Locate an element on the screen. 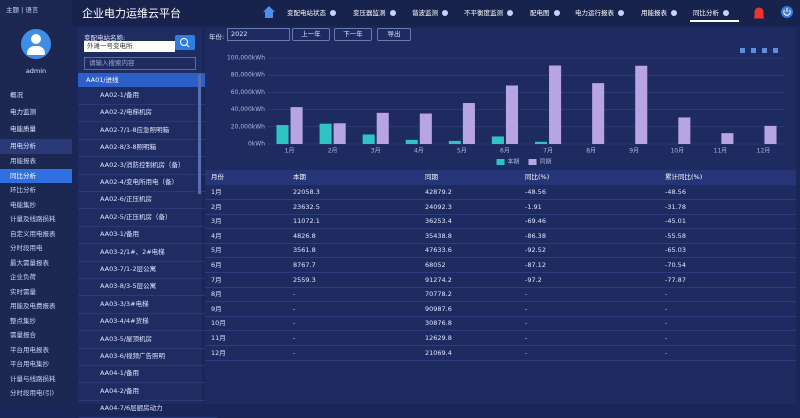 This screenshot has width=800, height=418. tab: 配电图 is located at coordinates (548, 13).